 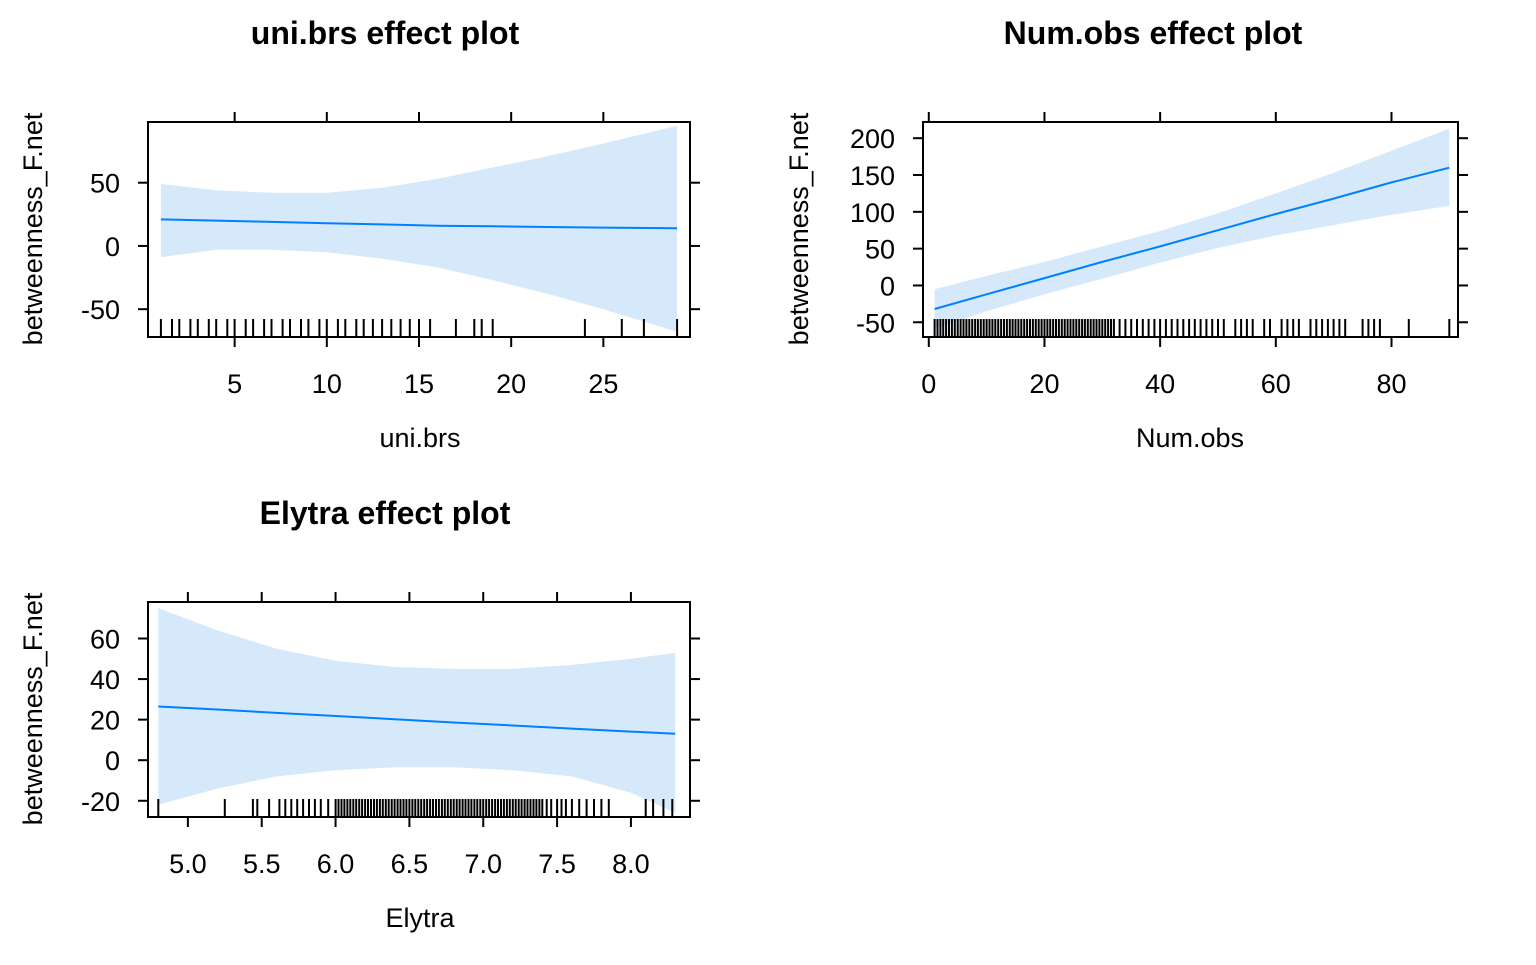 What do you see at coordinates (100, 802) in the screenshot?
I see `y-tick-label: -20` at bounding box center [100, 802].